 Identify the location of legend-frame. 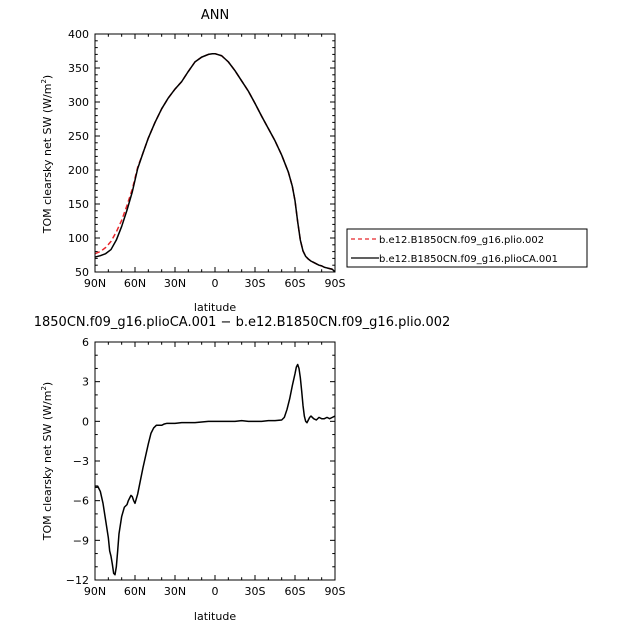
(467, 248).